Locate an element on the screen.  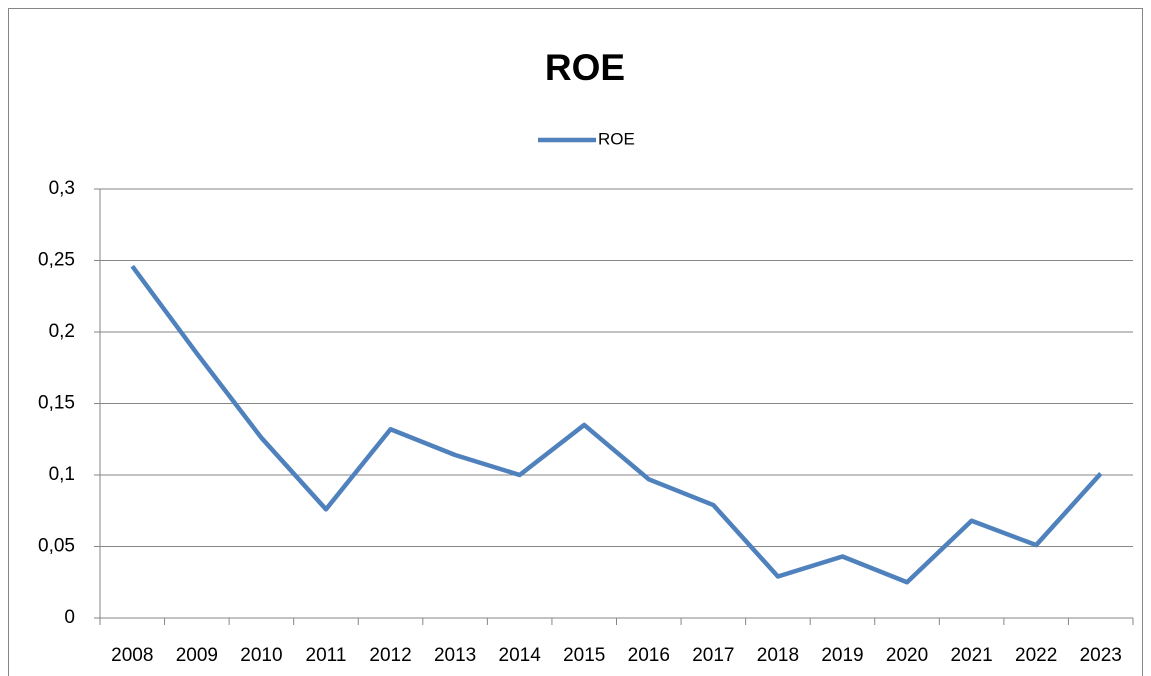
y-tick-label: 0,2 is located at coordinates (62, 331).